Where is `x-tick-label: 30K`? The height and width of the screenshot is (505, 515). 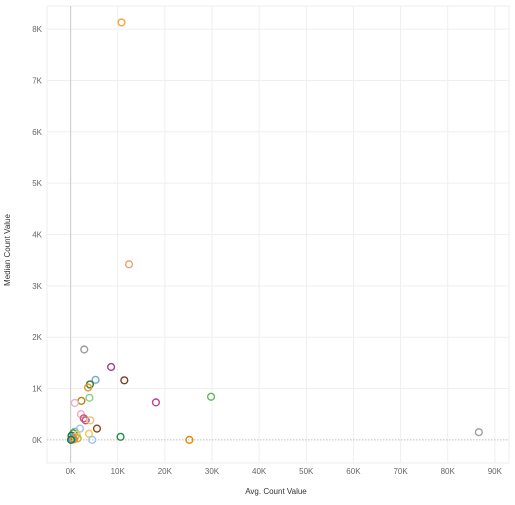 x-tick-label: 30K is located at coordinates (212, 471).